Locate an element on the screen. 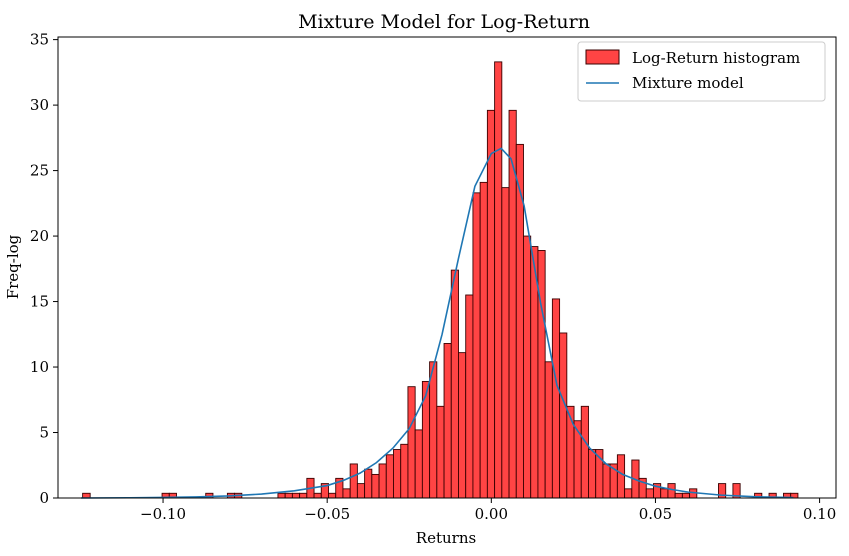  chart-title: Mixture Model for Log-Return is located at coordinates (444, 22).